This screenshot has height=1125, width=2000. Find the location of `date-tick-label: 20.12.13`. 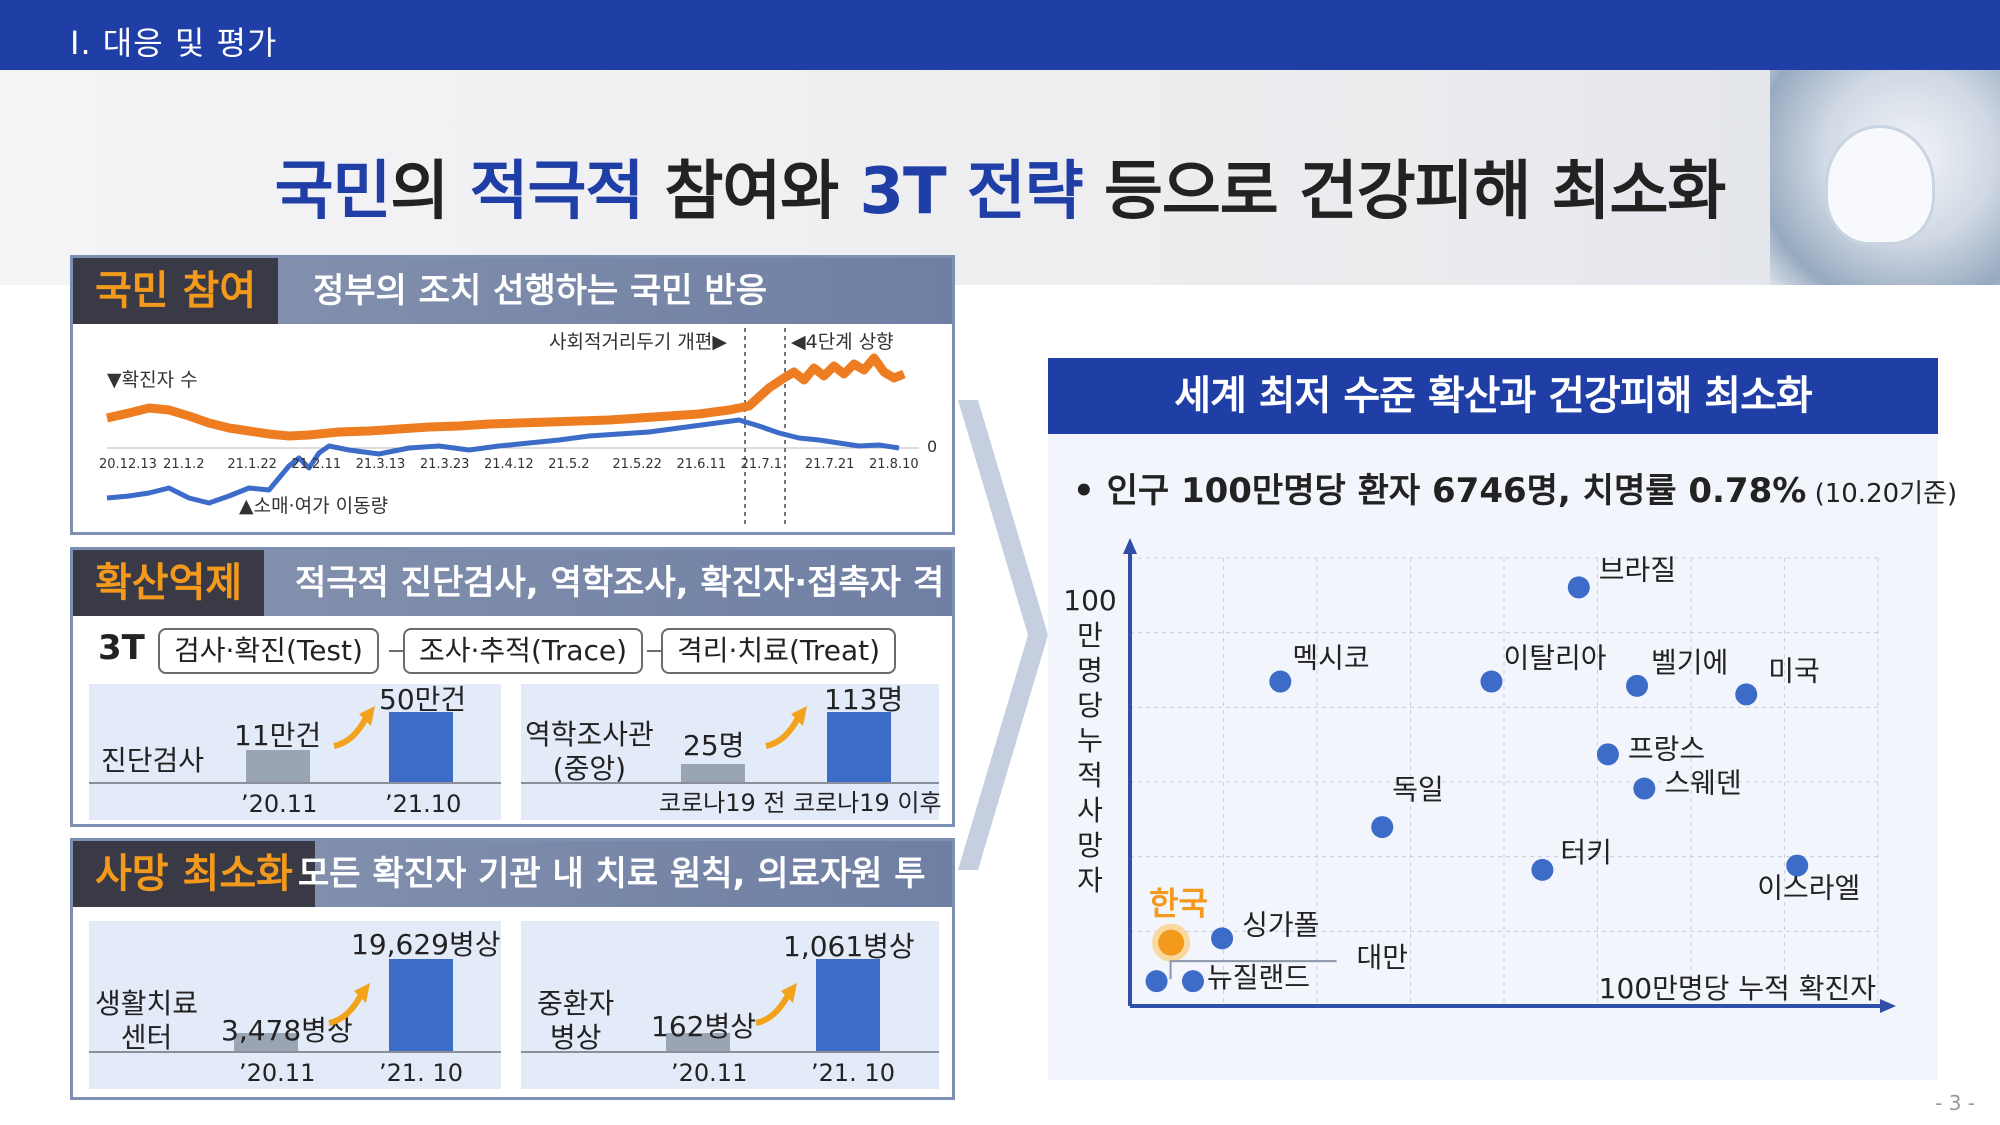

date-tick-label: 20.12.13 is located at coordinates (128, 464).